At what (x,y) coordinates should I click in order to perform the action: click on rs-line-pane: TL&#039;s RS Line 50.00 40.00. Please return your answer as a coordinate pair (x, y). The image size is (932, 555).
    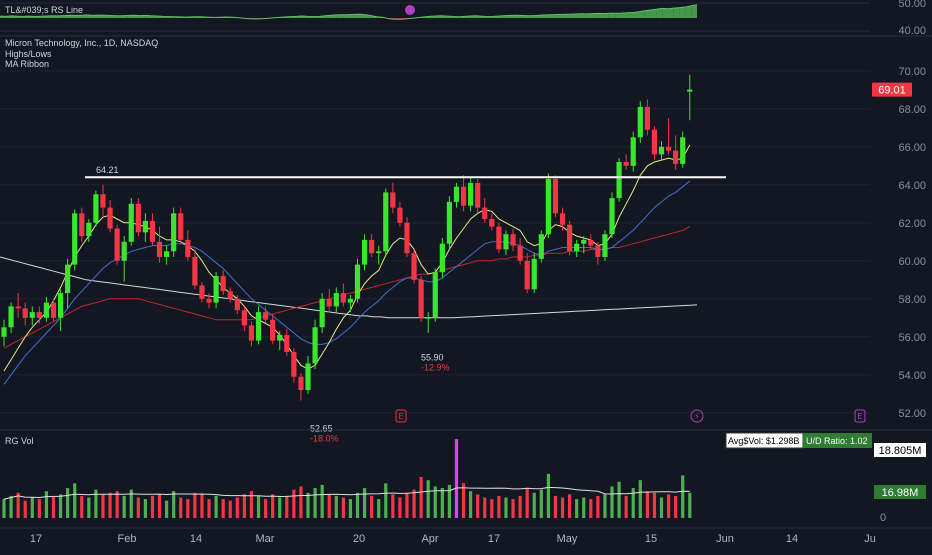
    Looking at the image, I should click on (463, 18).